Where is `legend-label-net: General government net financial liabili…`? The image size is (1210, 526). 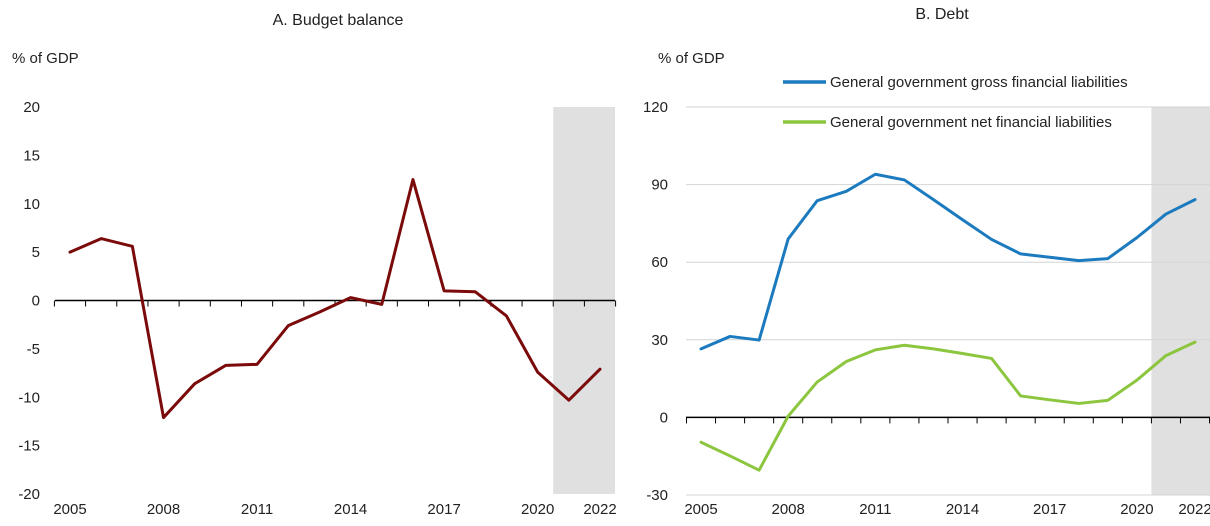 legend-label-net: General government net financial liabili… is located at coordinates (971, 122).